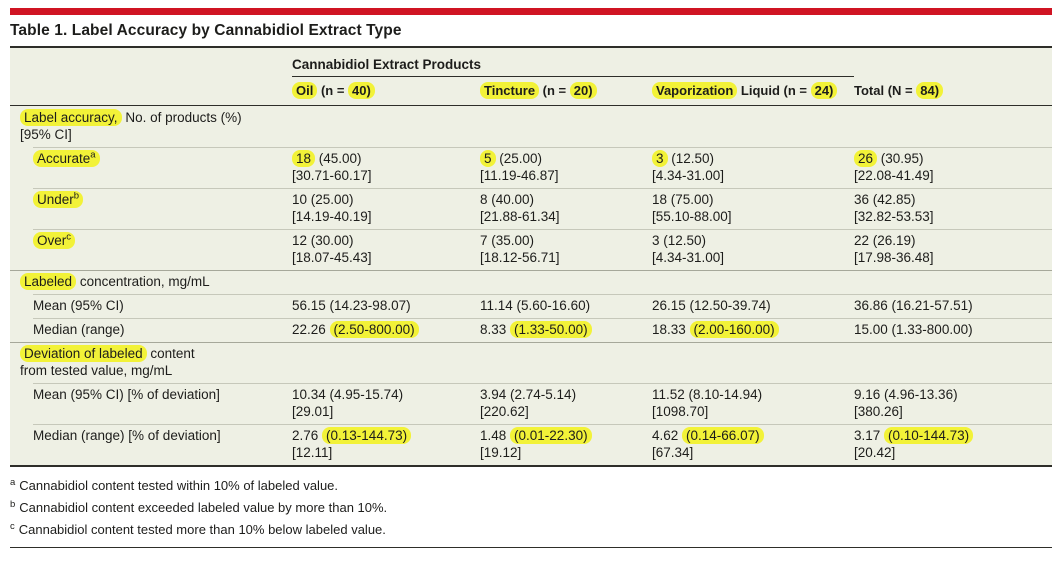 The width and height of the screenshot is (1064, 562). I want to click on text-segment: from tested value, mg/mL, so click(96, 370).